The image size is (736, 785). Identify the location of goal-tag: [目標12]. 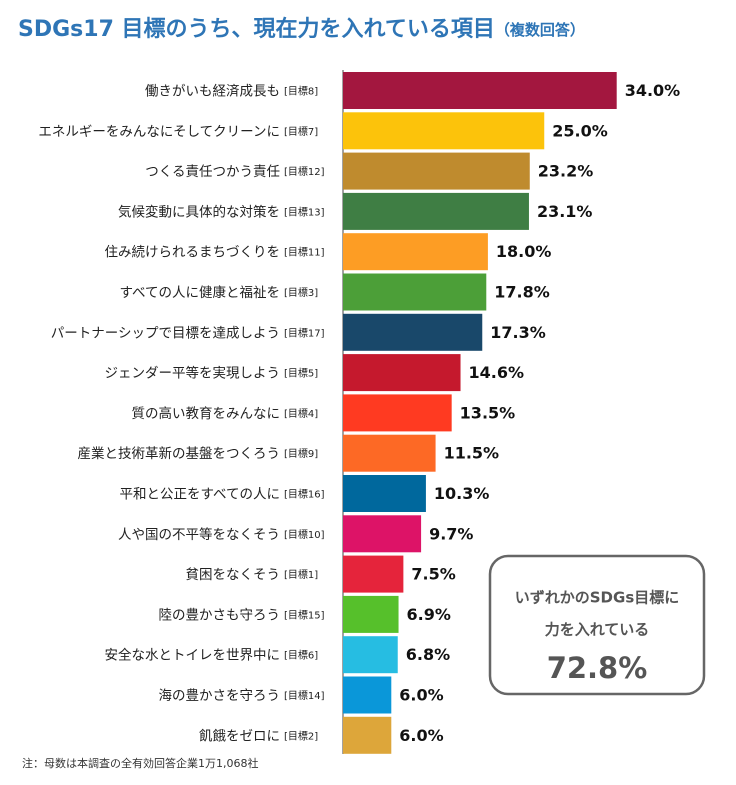
(304, 171).